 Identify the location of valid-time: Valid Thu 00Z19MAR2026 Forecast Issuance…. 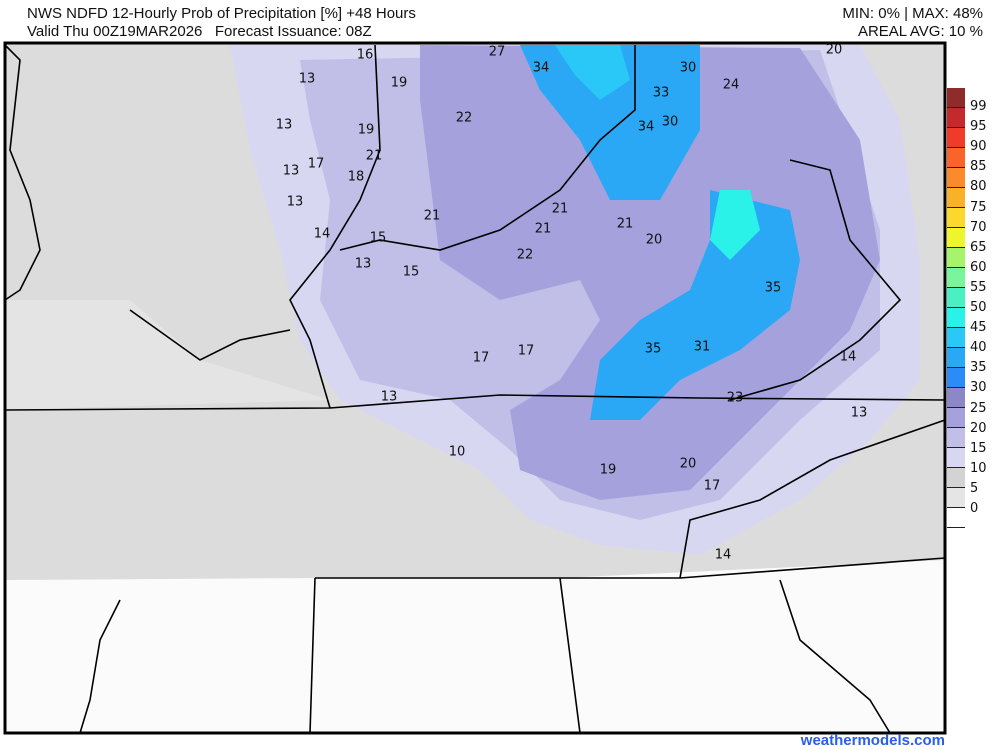
(199, 31).